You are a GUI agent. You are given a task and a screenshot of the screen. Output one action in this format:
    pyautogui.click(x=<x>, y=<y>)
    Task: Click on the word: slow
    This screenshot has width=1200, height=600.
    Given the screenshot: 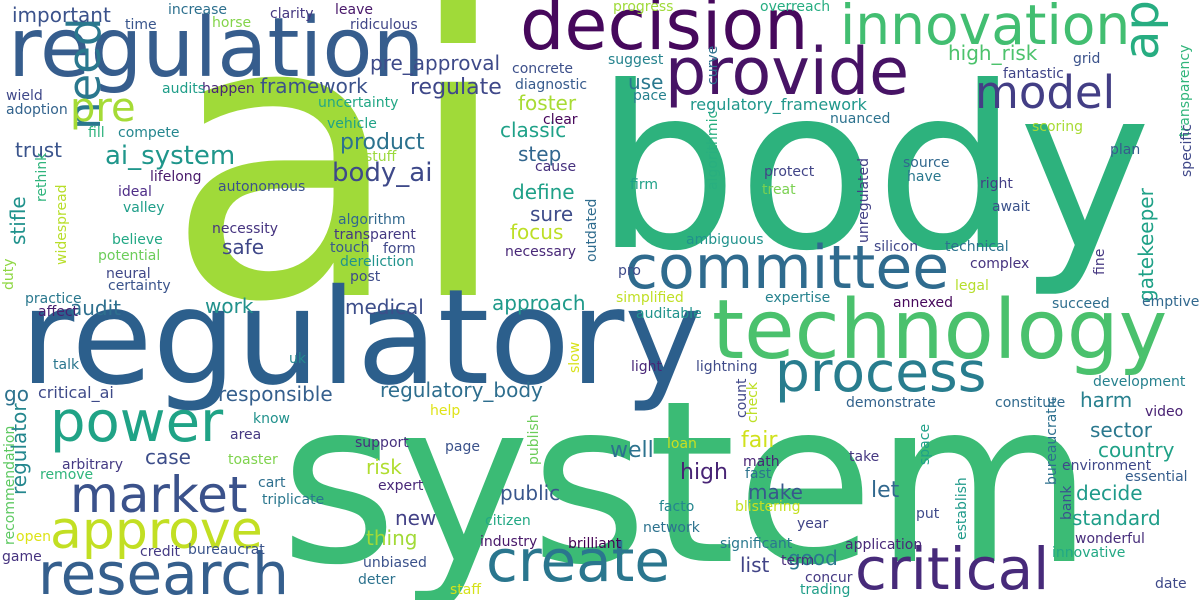 What is the action you would take?
    pyautogui.click(x=575, y=357)
    